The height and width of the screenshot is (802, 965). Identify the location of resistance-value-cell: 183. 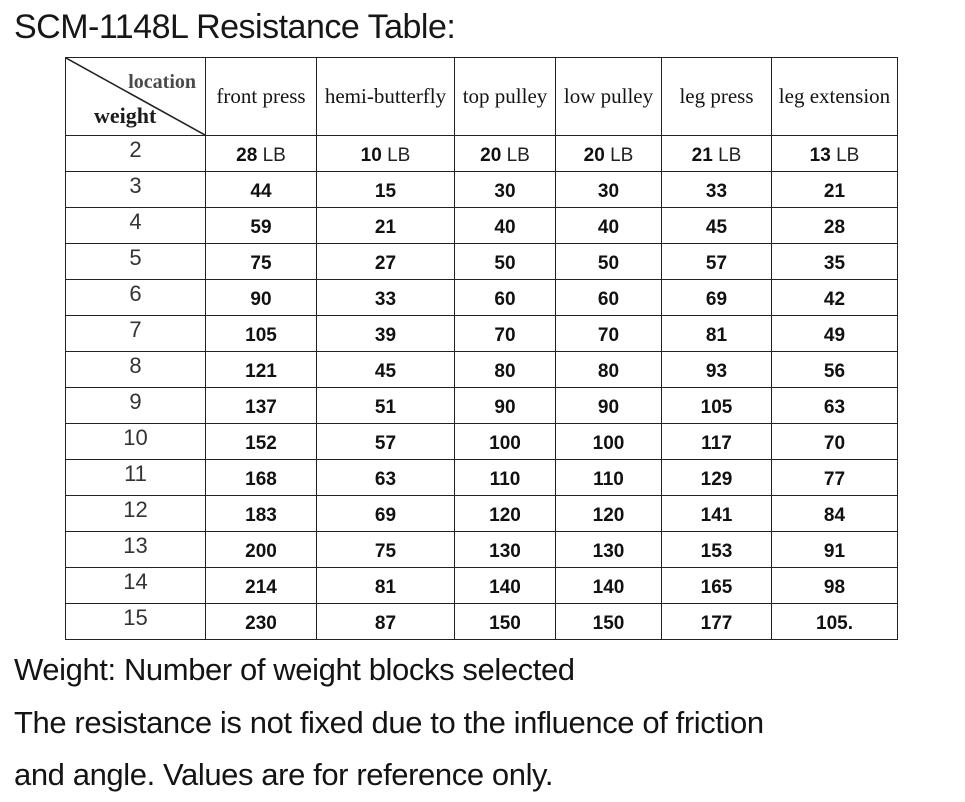
(261, 513).